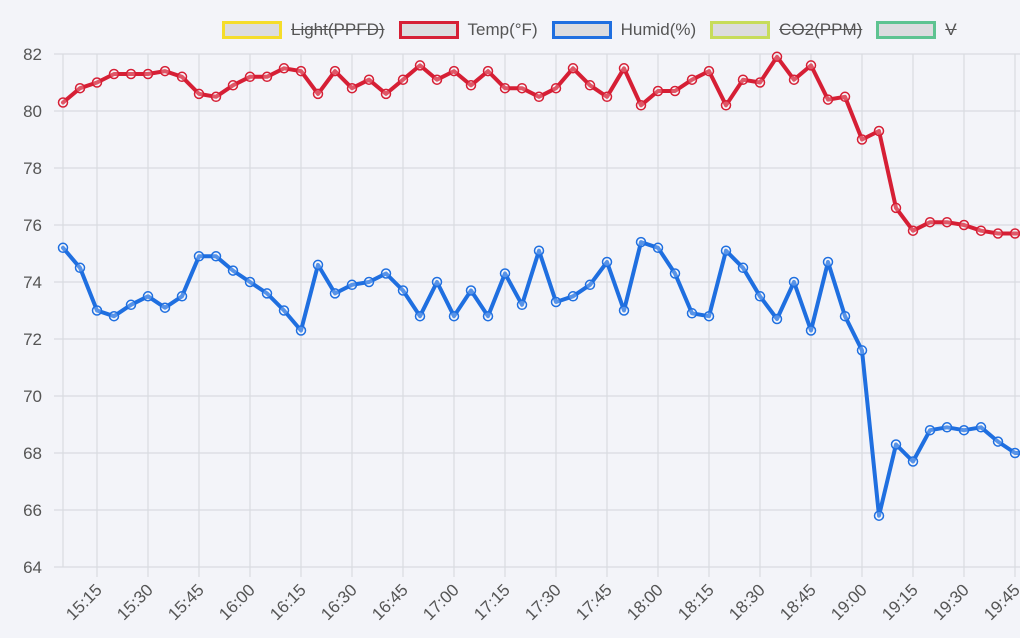 The width and height of the screenshot is (1020, 638). Describe the element at coordinates (468, 30) in the screenshot. I see `legend-item-temp-f: Temp(°F)` at that location.